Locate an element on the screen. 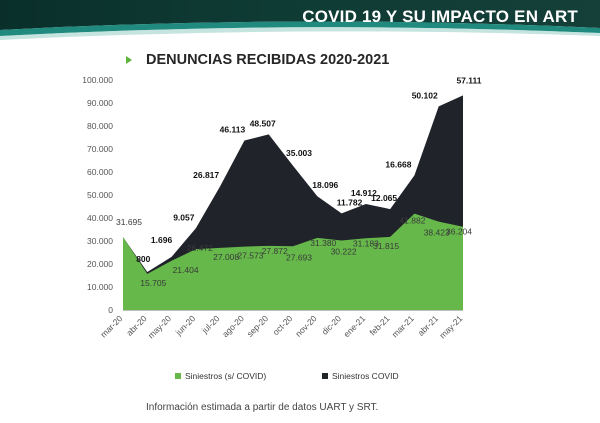 Image resolution: width=600 pixels, height=423 pixels. x-tick-label: oct-20 is located at coordinates (283, 325).